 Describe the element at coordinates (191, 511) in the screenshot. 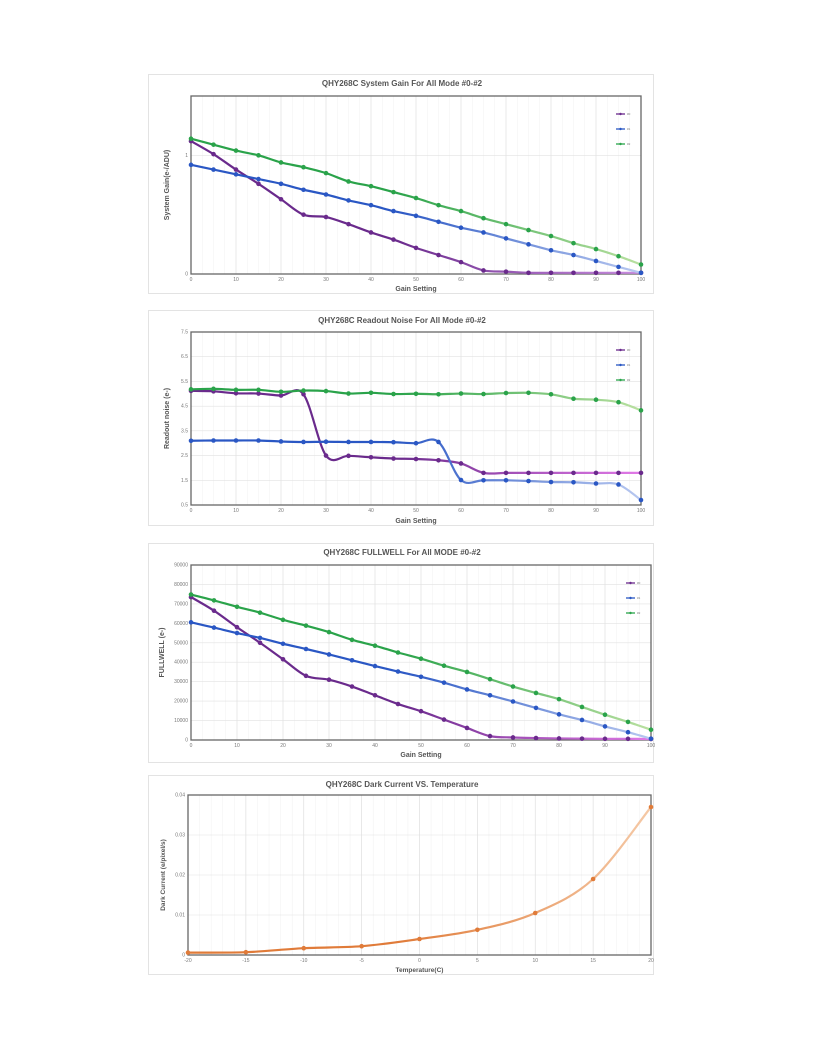

I see `x-tick-label: 0` at that location.